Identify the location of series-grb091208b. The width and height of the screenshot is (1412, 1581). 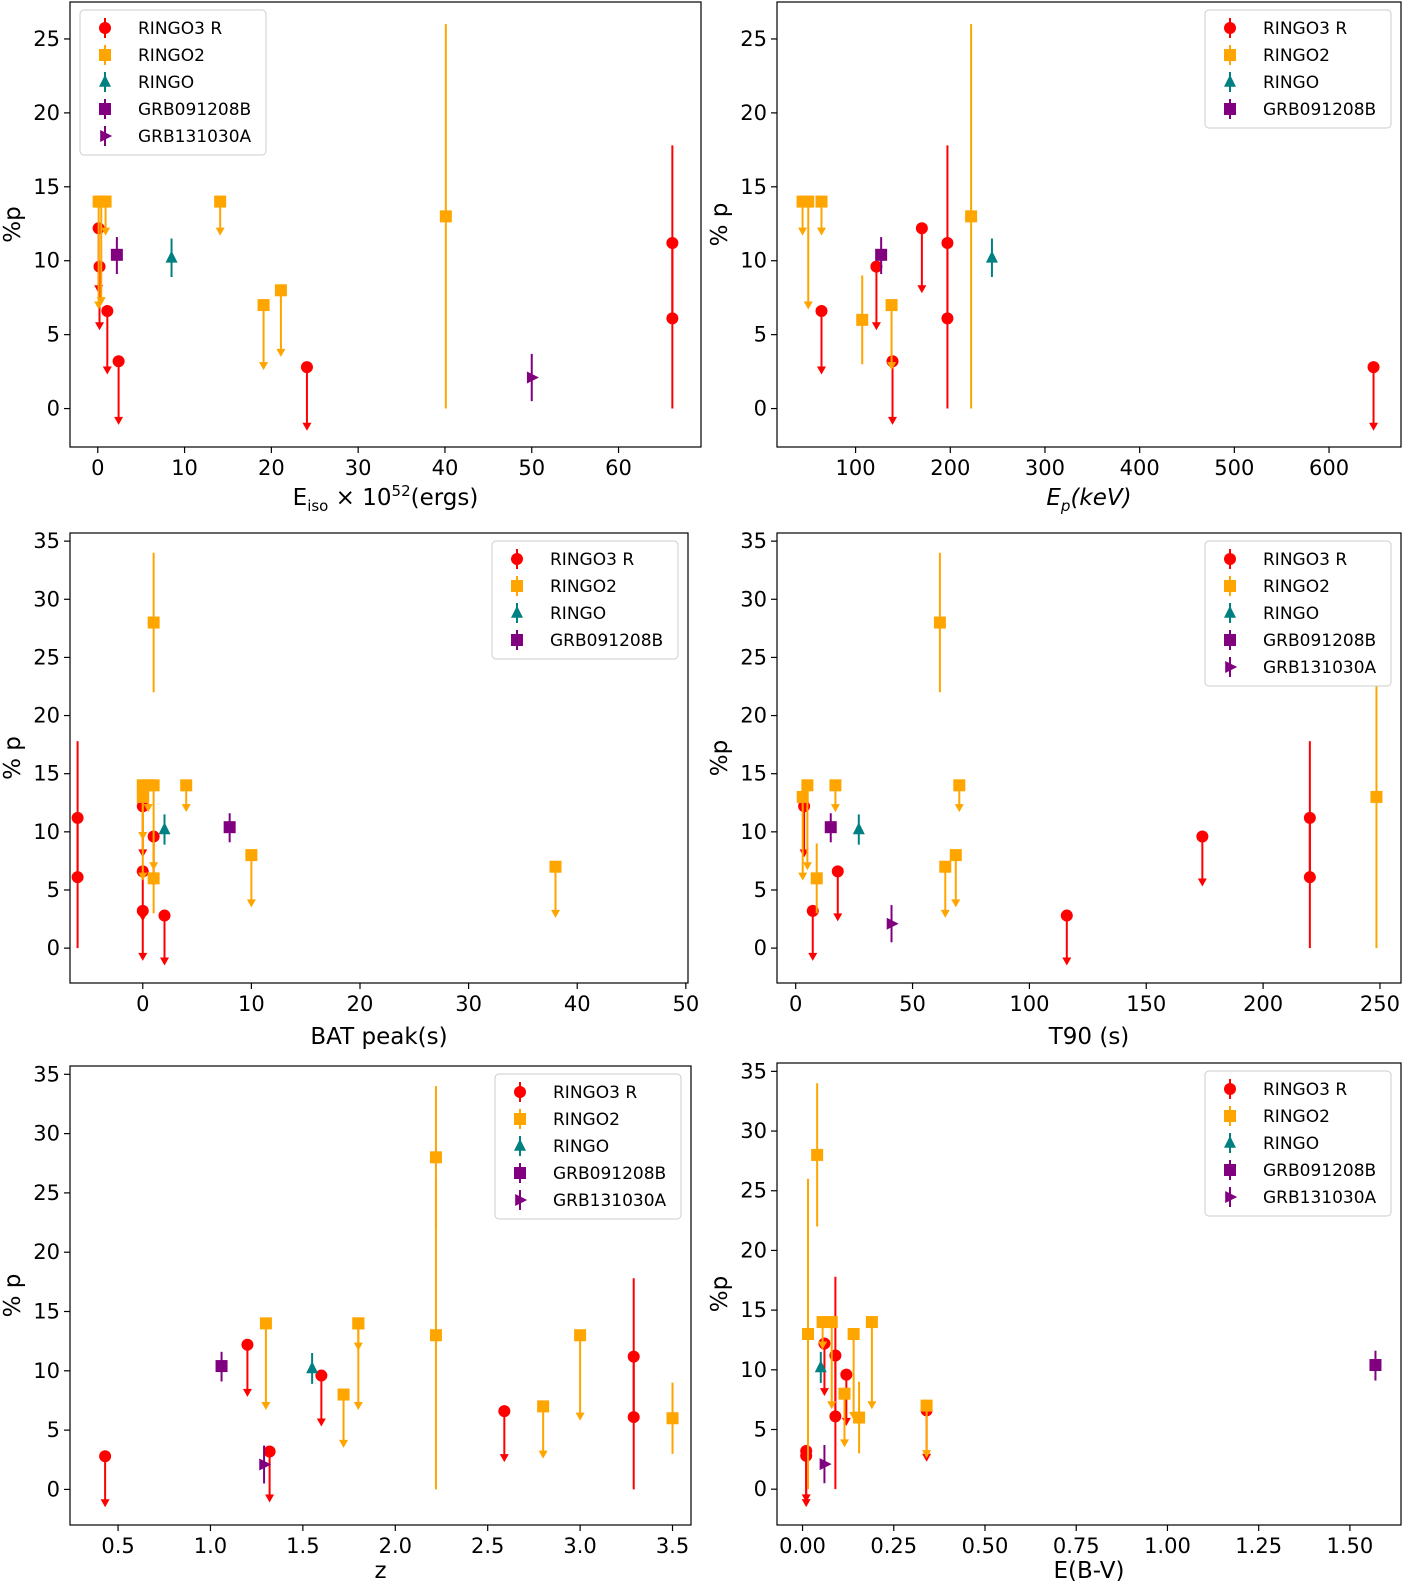
(830, 828).